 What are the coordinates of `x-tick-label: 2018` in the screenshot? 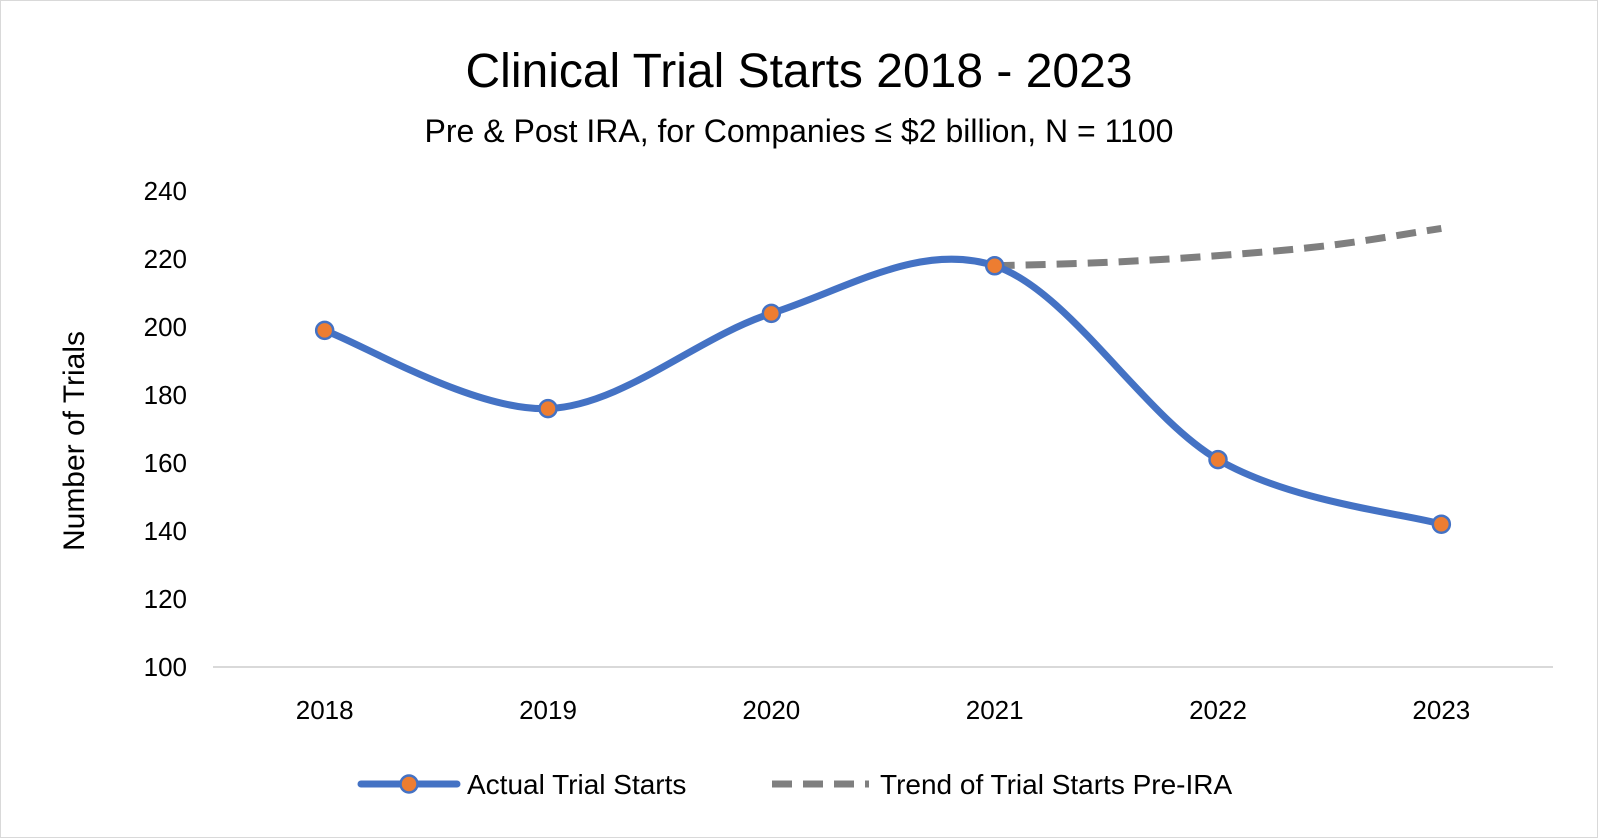 It's located at (325, 710).